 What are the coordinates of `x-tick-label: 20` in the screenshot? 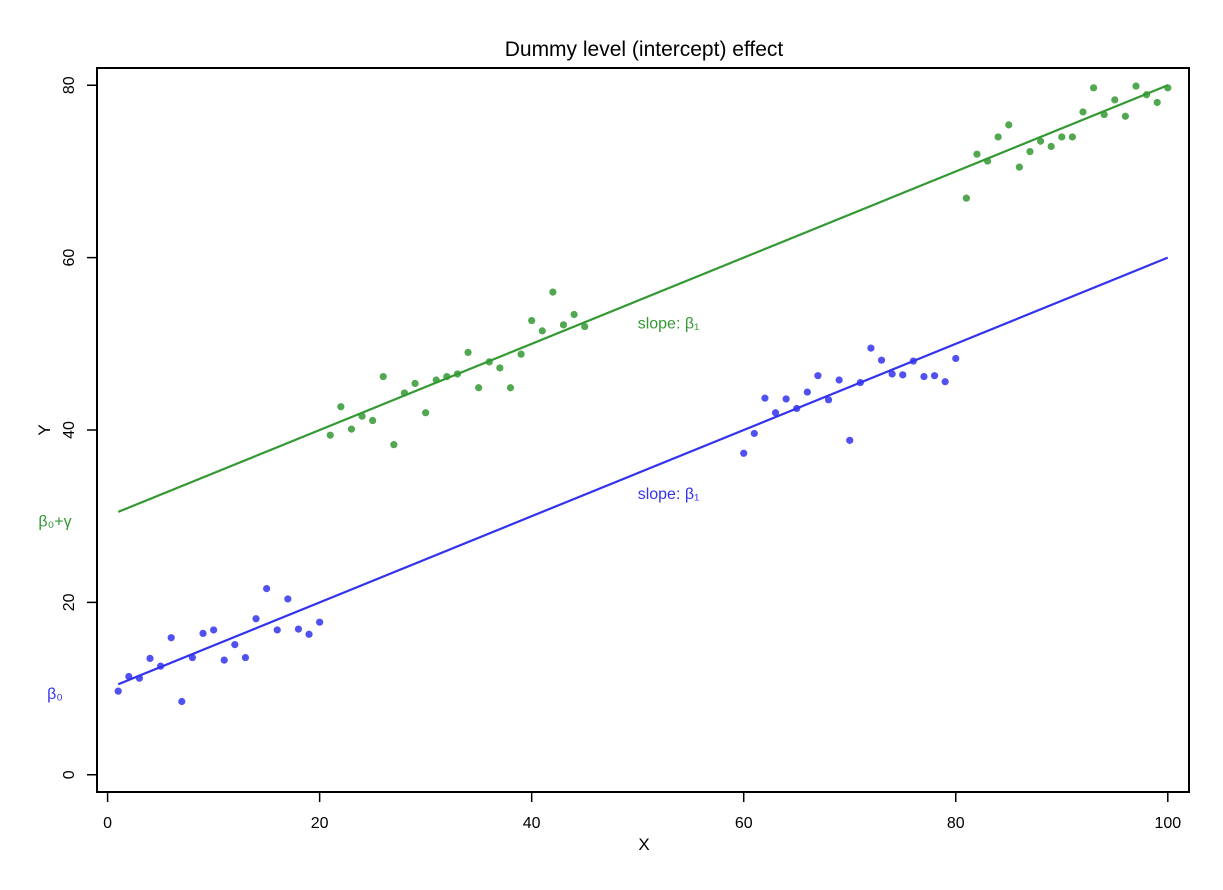 It's located at (320, 823).